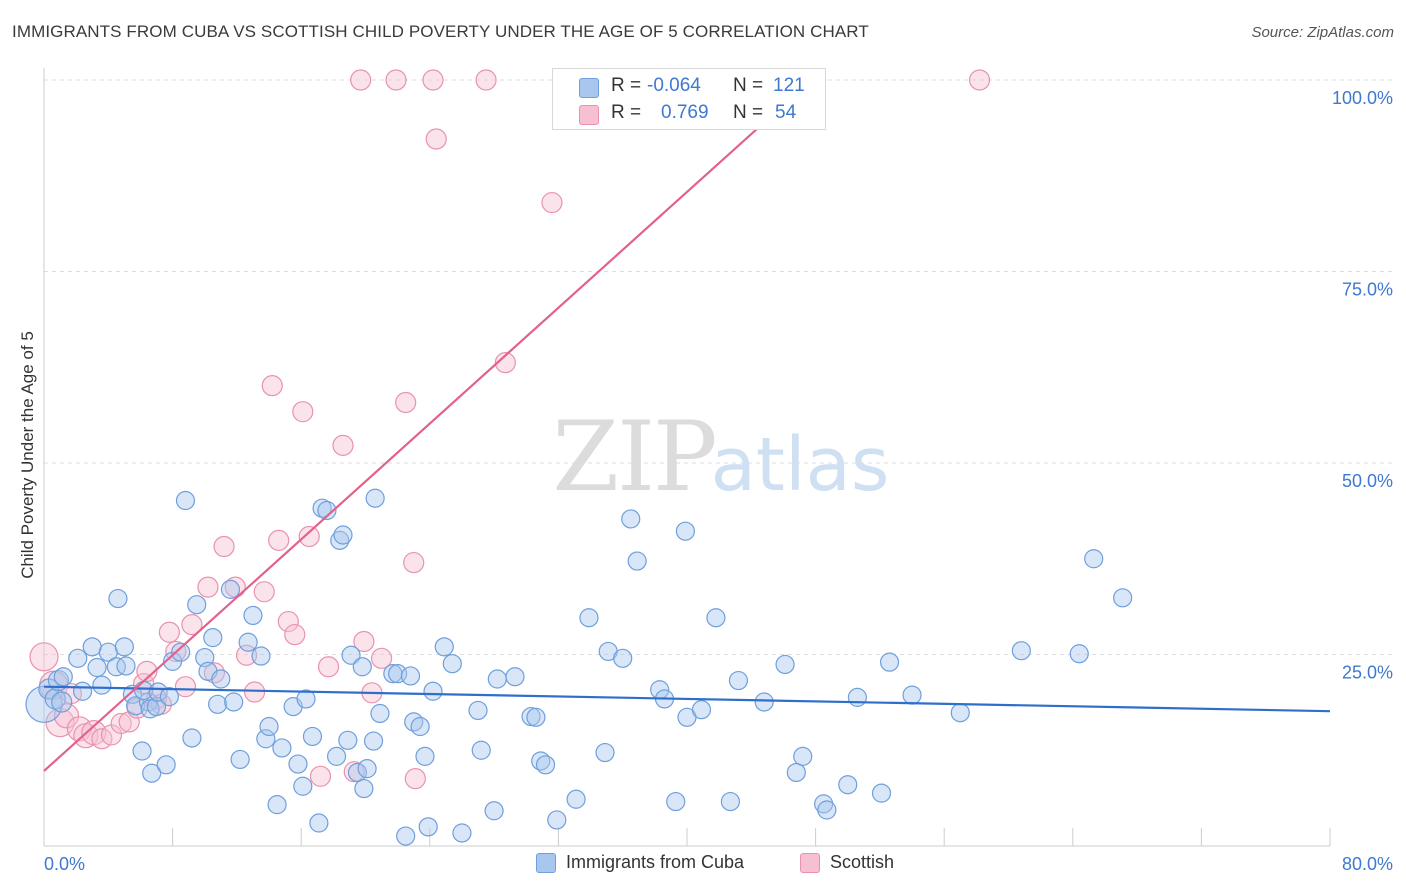 This screenshot has width=1406, height=892. I want to click on legend-item-cuba: Immigrants from Cuba, so click(640, 862).